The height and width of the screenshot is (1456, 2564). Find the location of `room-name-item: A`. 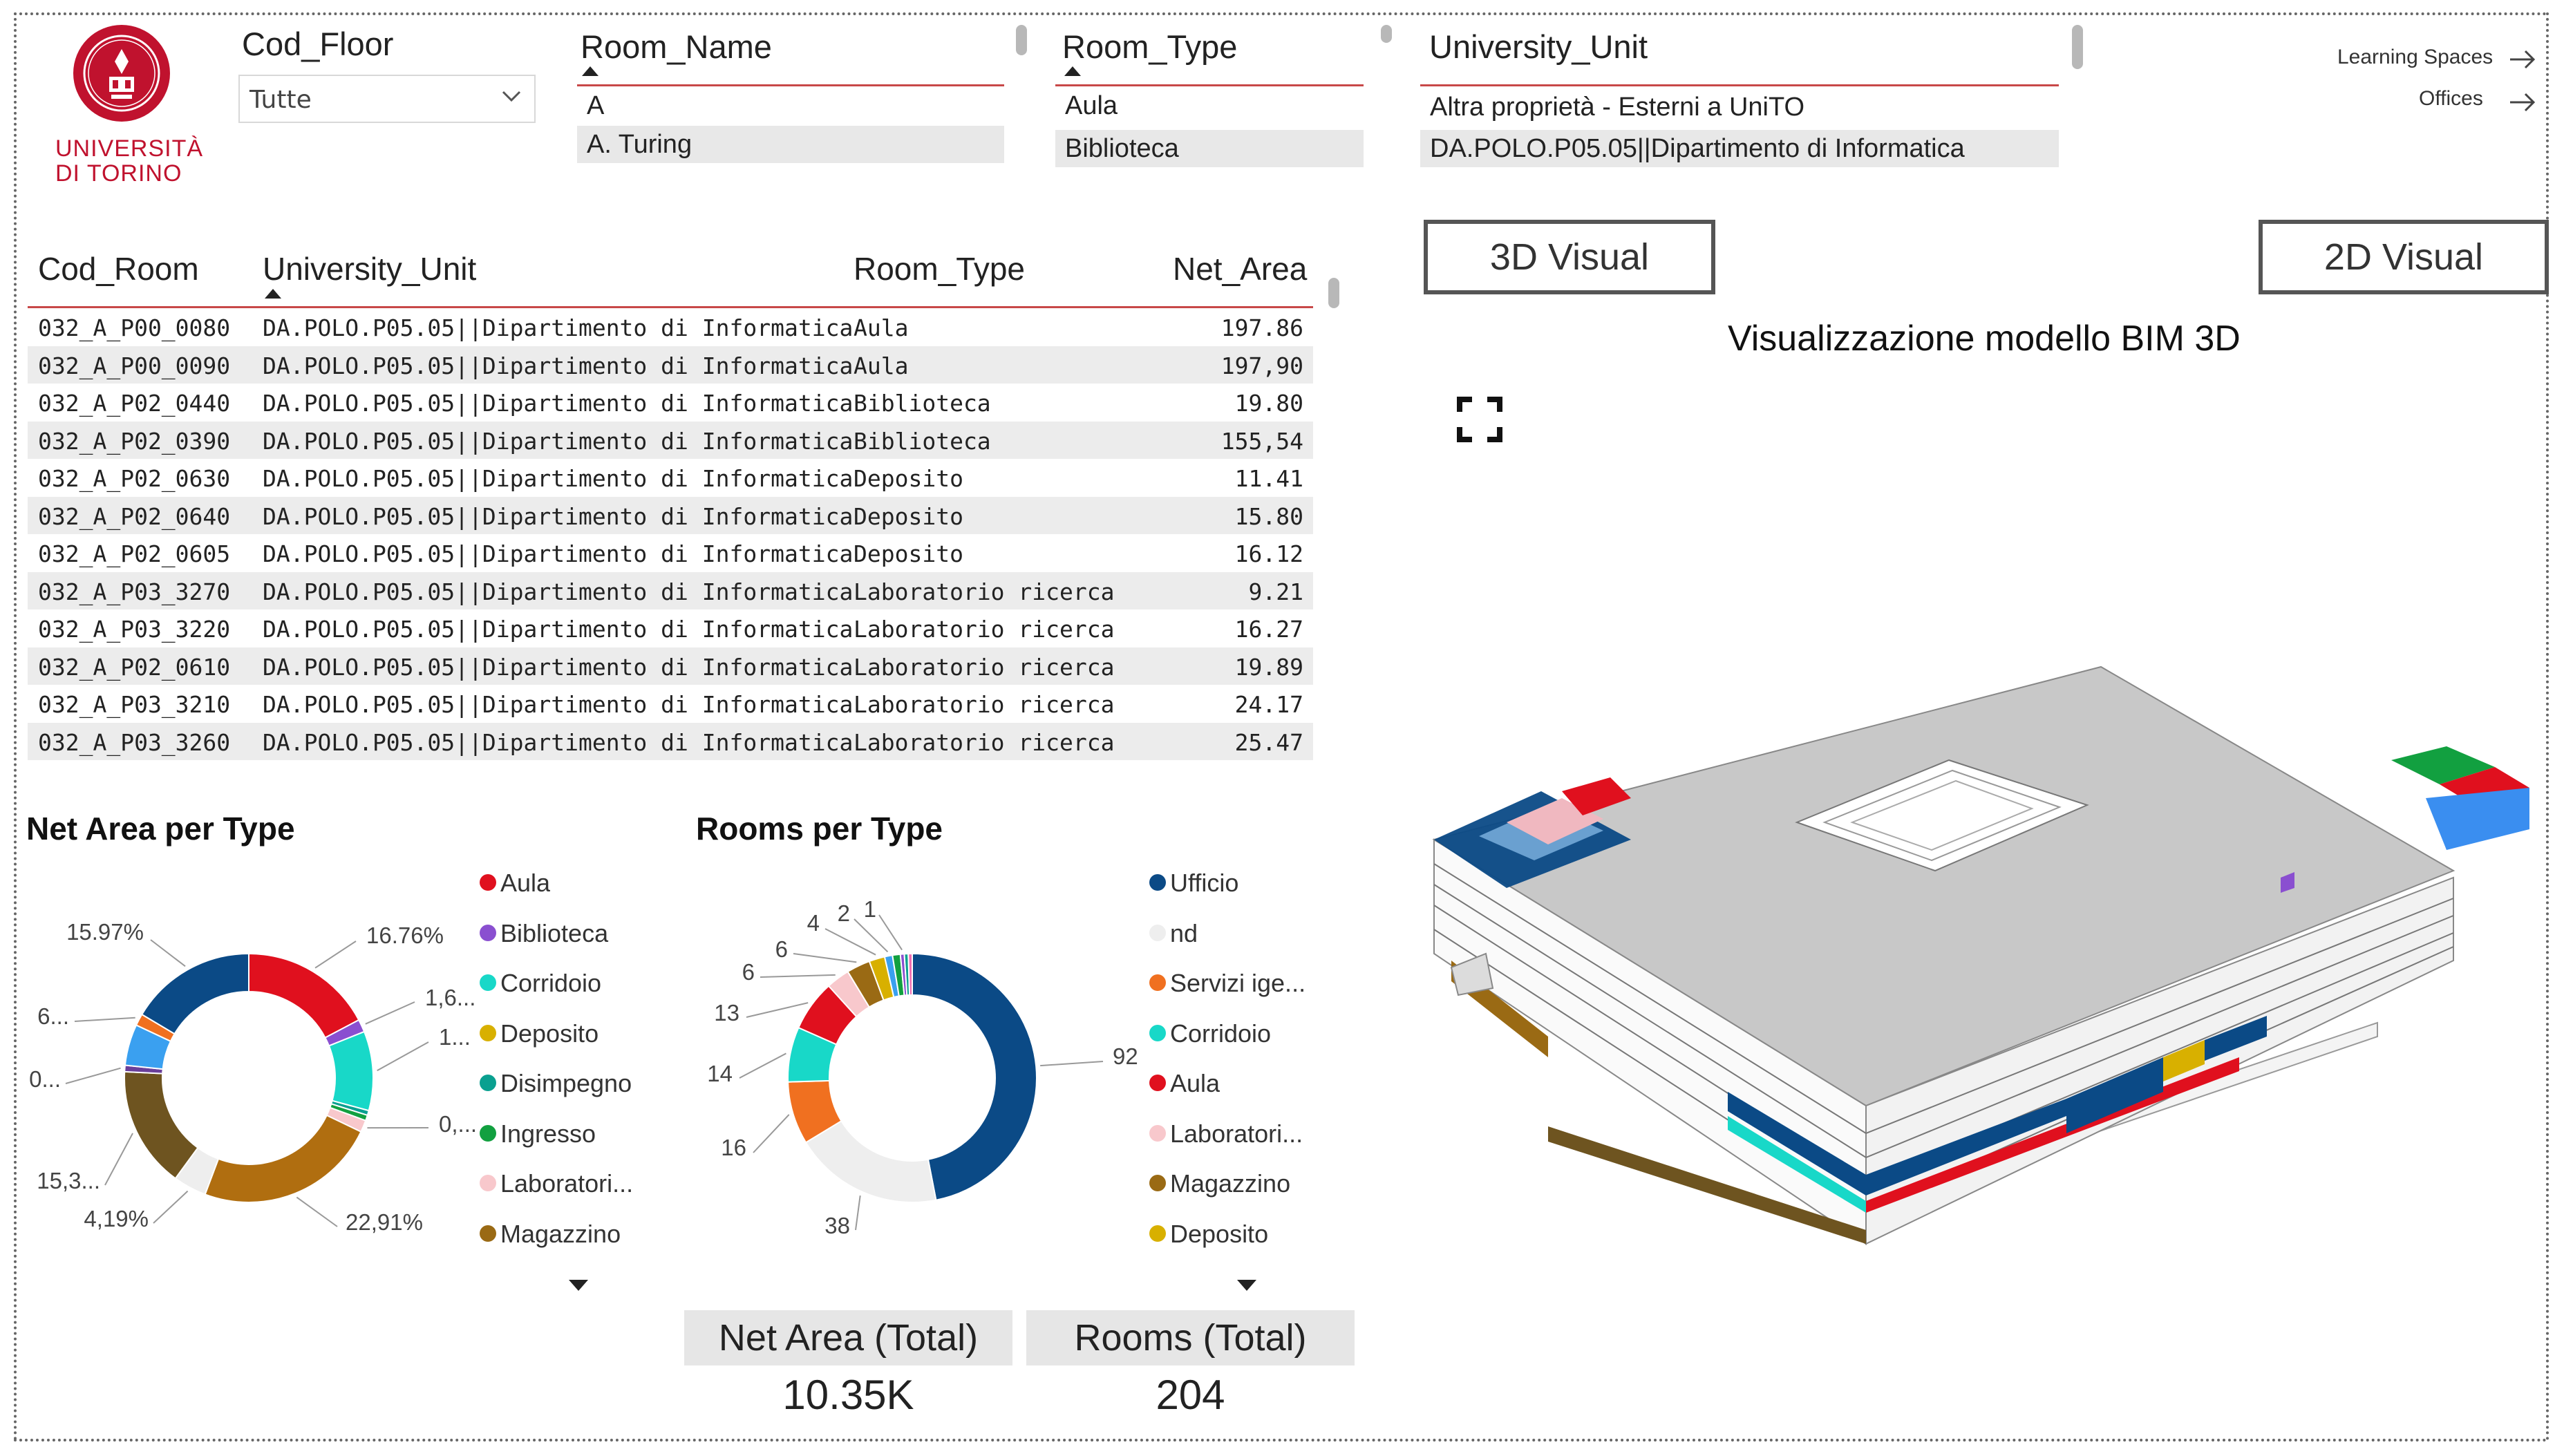

room-name-item: A is located at coordinates (596, 105).